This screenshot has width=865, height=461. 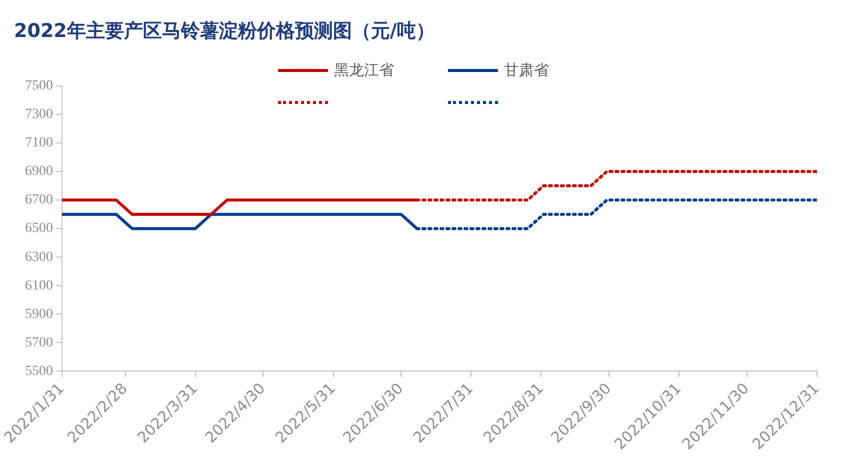 What do you see at coordinates (364, 70) in the screenshot?
I see `legend-label: 黑龙江省` at bounding box center [364, 70].